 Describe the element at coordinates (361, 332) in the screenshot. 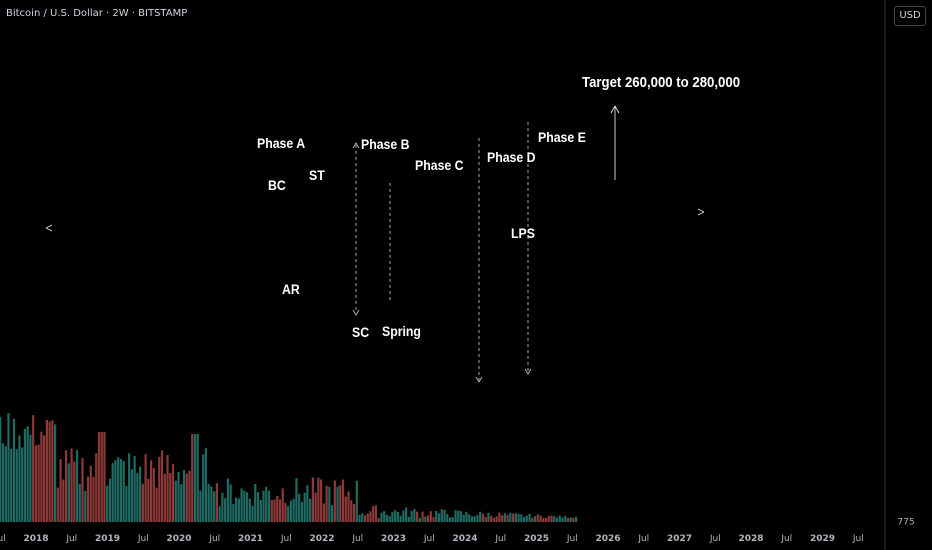

I see `annotation-sc: SC` at that location.